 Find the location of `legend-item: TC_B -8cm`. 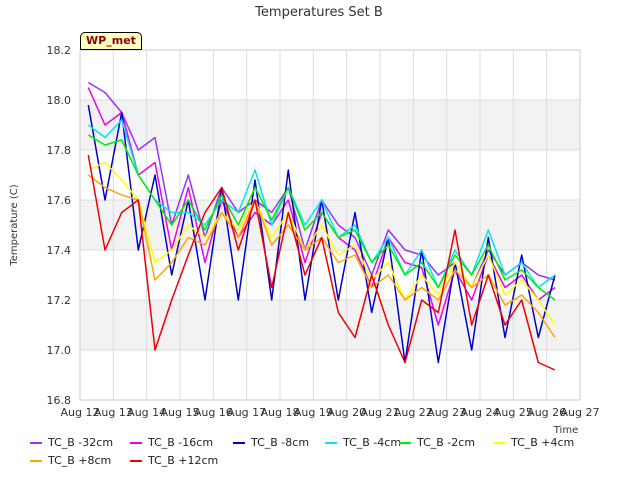

legend-item: TC_B -8cm is located at coordinates (271, 442).